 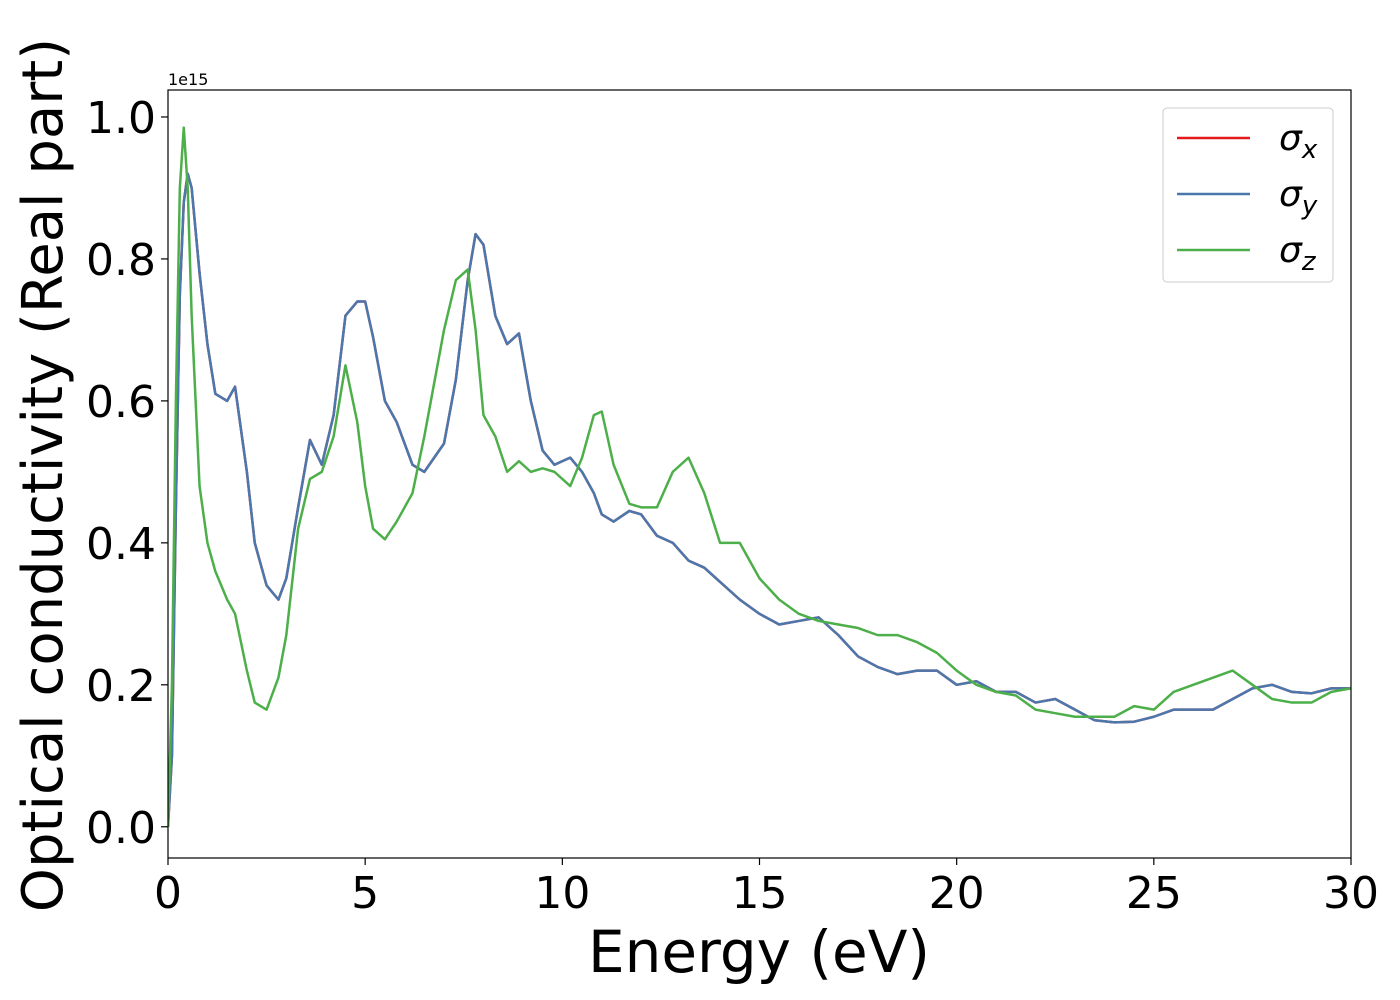 I want to click on y-tick-label: 0.0, so click(x=121, y=828).